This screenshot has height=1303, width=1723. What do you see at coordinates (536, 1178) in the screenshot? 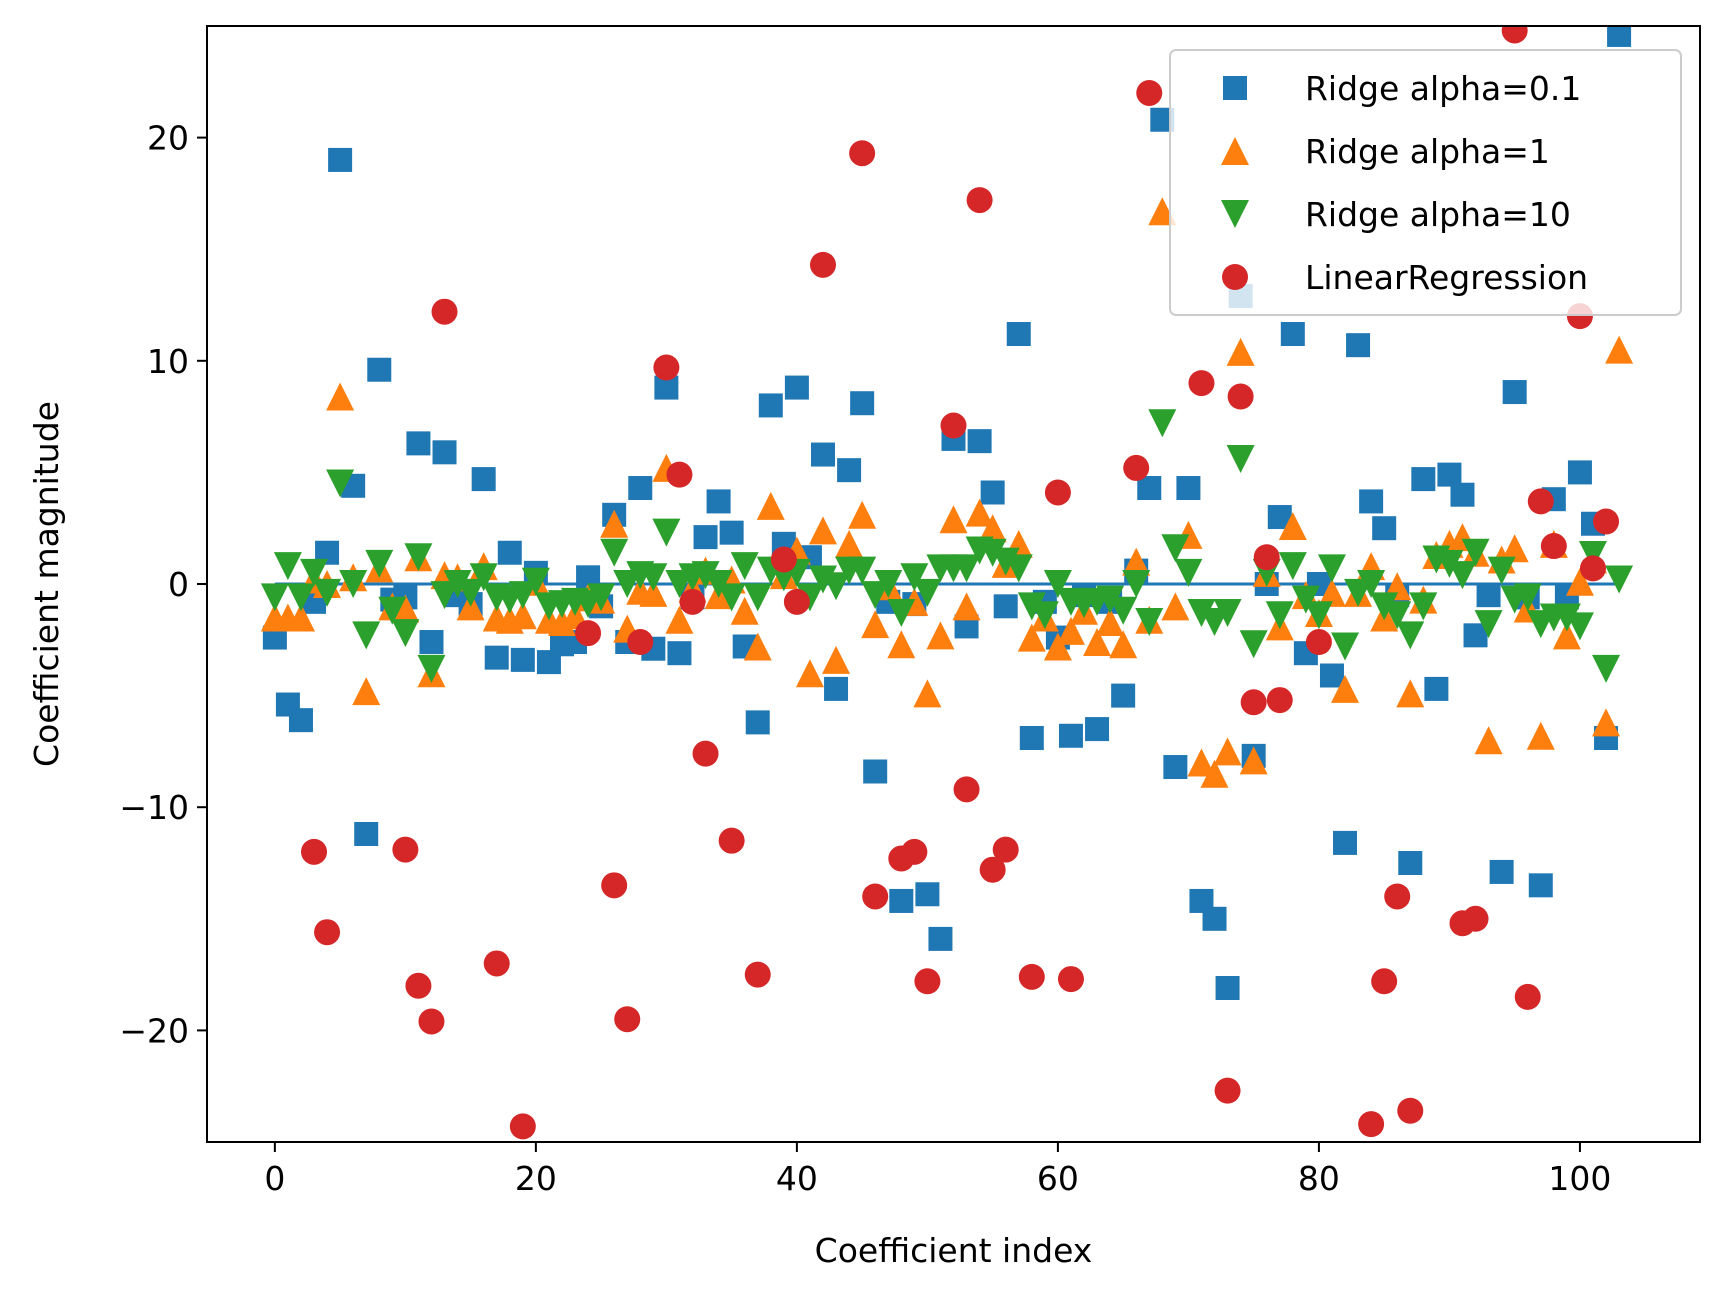
I see `x-tick-label: 20` at bounding box center [536, 1178].